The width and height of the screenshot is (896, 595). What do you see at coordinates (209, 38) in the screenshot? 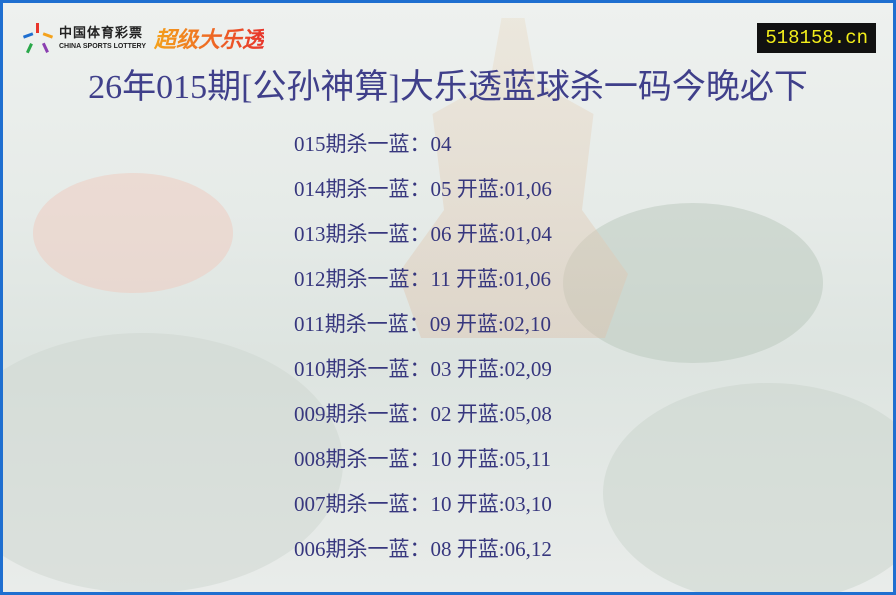
I see `super-lotto-brand: 超级大乐透` at bounding box center [209, 38].